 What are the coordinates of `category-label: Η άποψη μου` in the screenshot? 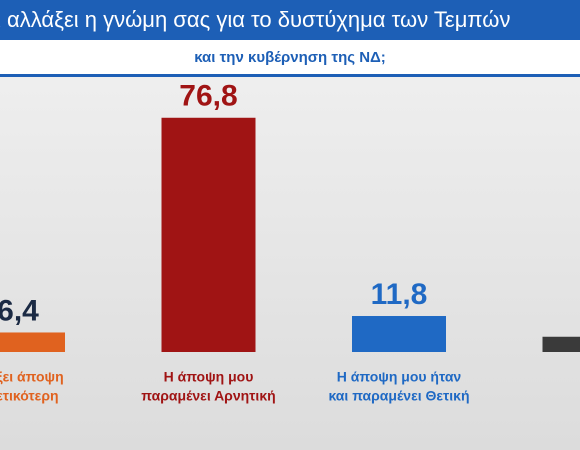 It's located at (209, 377).